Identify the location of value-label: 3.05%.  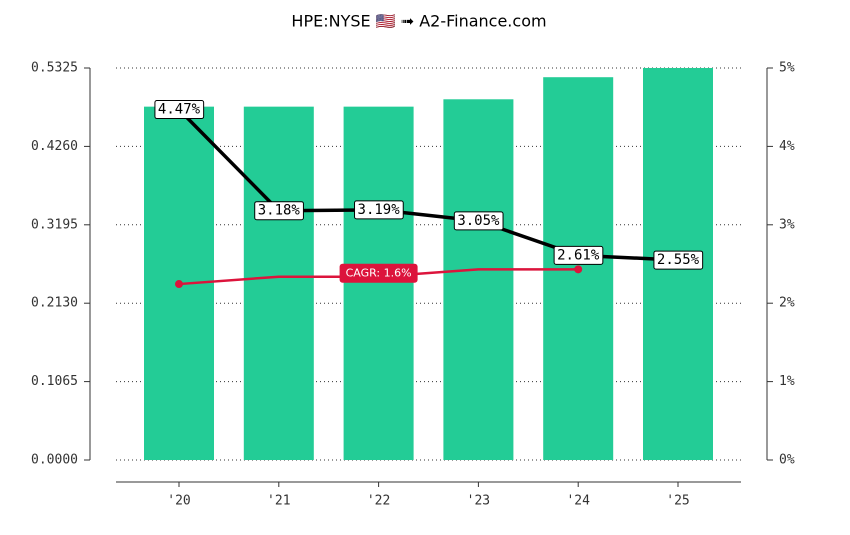
(478, 221).